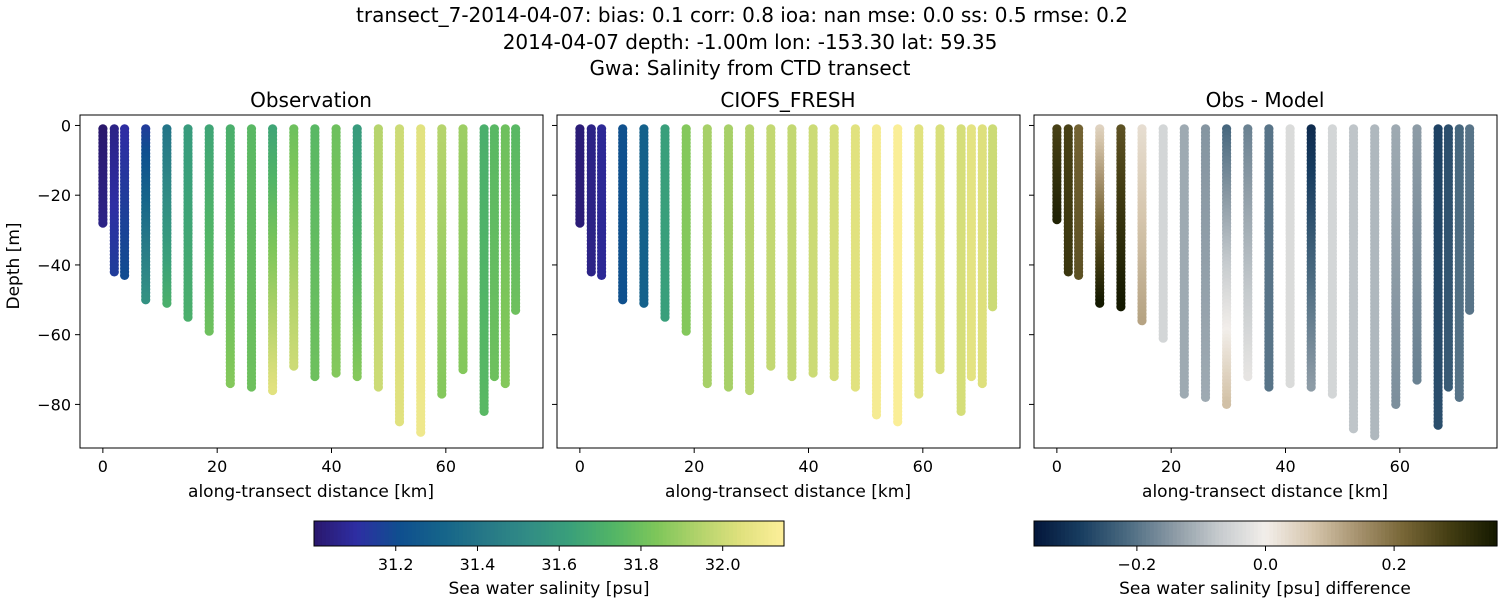 This screenshot has width=1500, height=600. I want to click on difference-y-ticks, so click(1031, 264).